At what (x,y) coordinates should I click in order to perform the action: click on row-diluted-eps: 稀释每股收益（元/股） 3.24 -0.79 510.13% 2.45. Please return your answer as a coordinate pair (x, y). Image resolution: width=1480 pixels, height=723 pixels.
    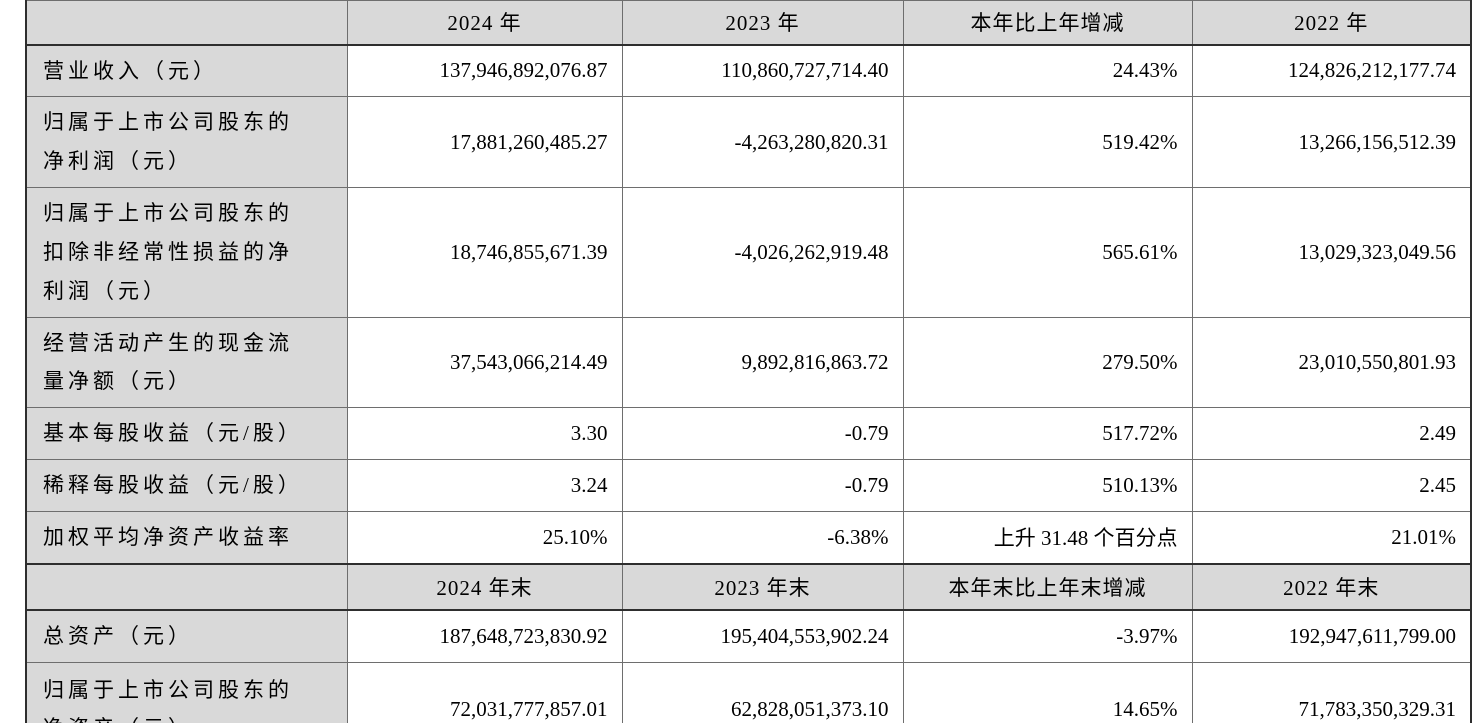
    Looking at the image, I should click on (748, 485).